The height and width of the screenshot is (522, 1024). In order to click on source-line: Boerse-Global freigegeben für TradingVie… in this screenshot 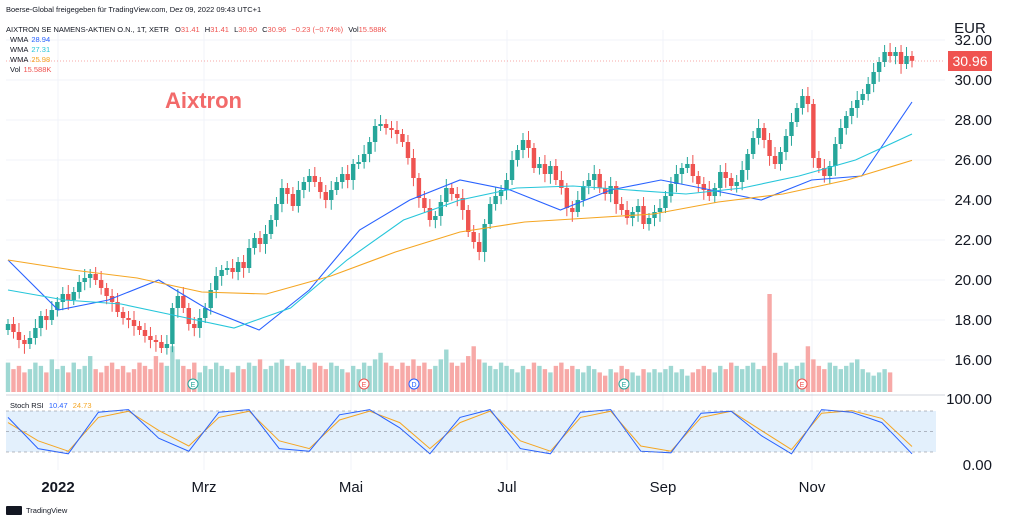, I will do `click(134, 9)`.